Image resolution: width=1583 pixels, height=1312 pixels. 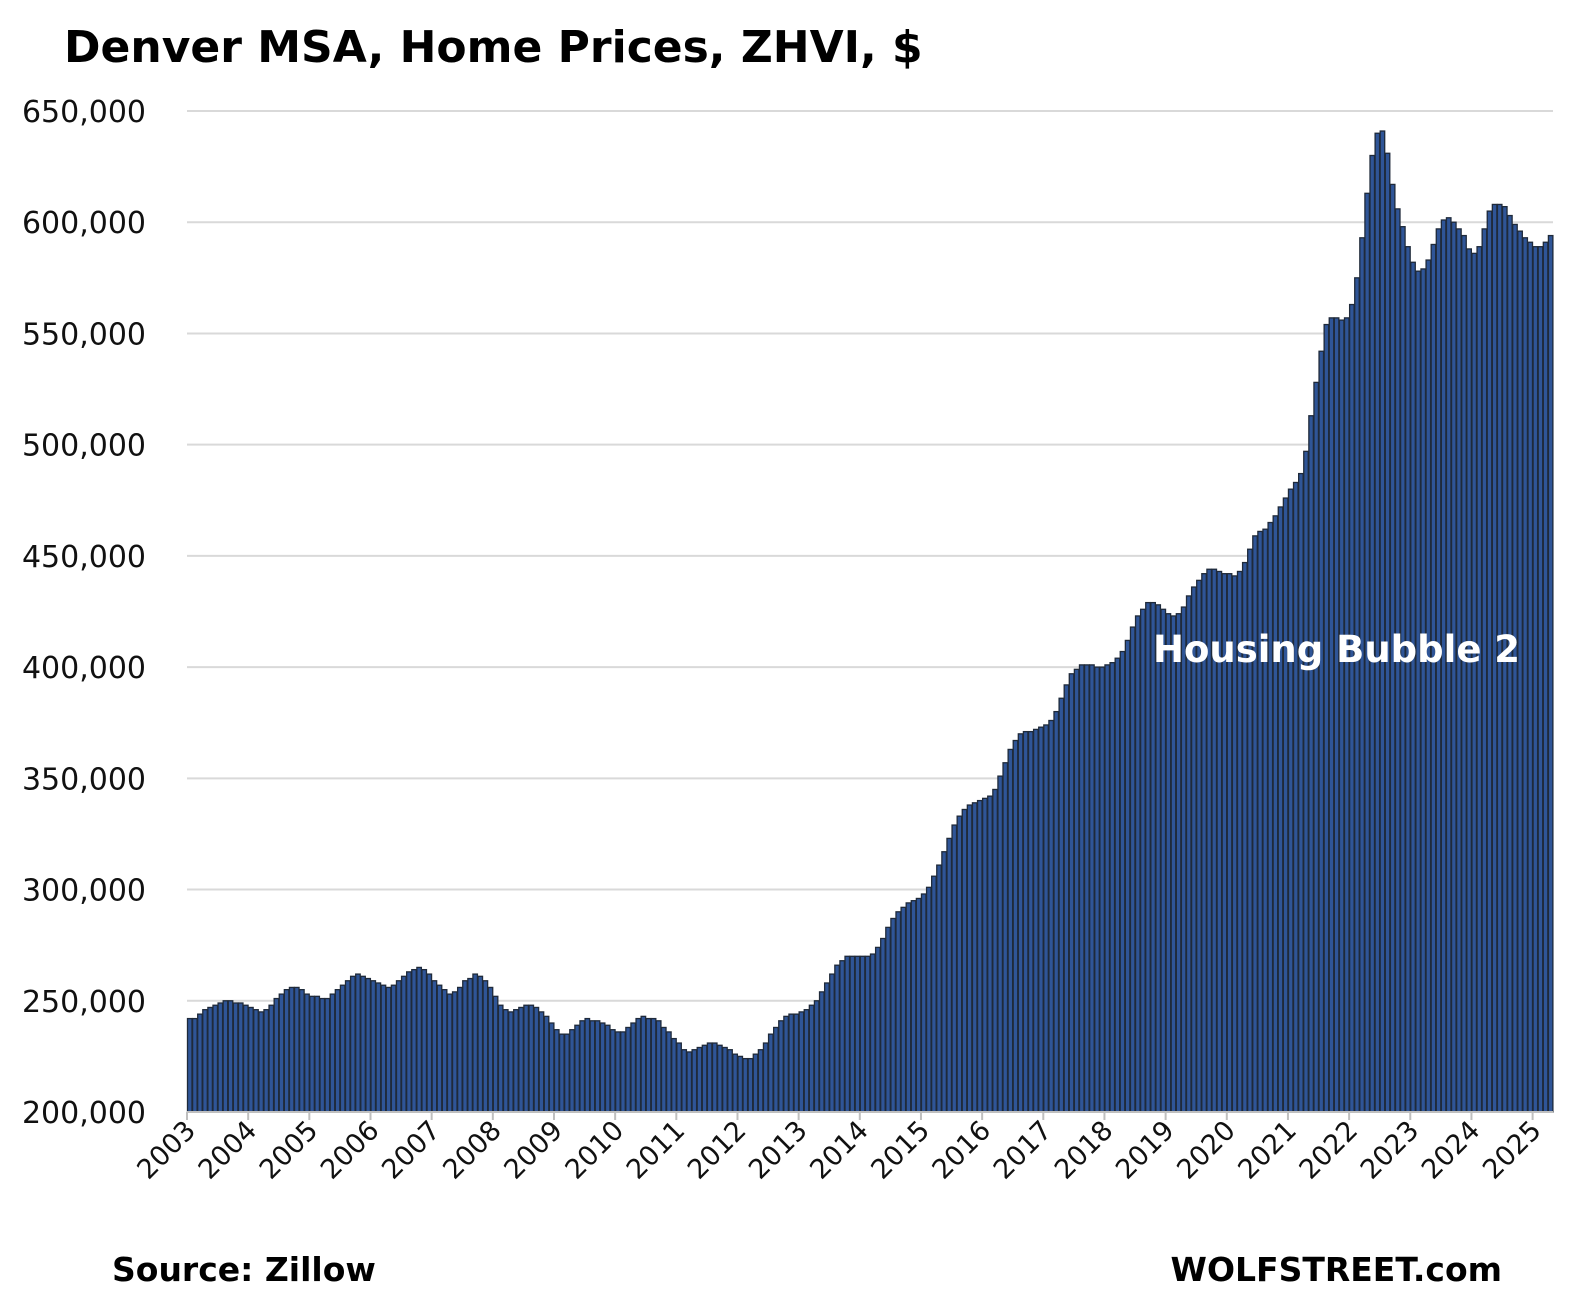 I want to click on x-tick-label: 2019, so click(x=1145, y=1150).